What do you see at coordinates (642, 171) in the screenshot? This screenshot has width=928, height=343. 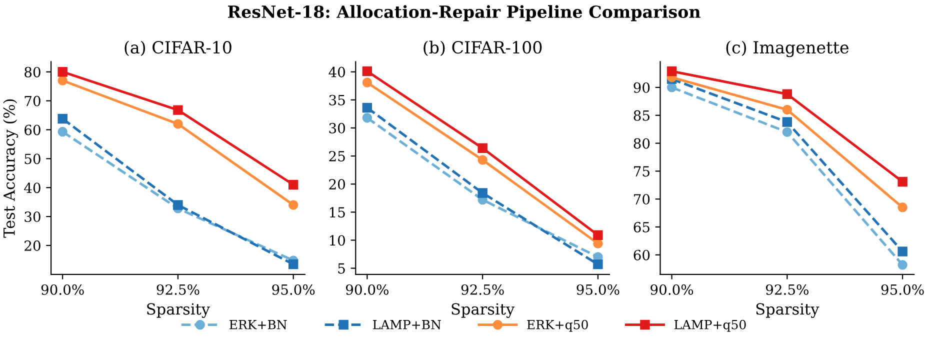 I see `y-tick-label: 75` at bounding box center [642, 171].